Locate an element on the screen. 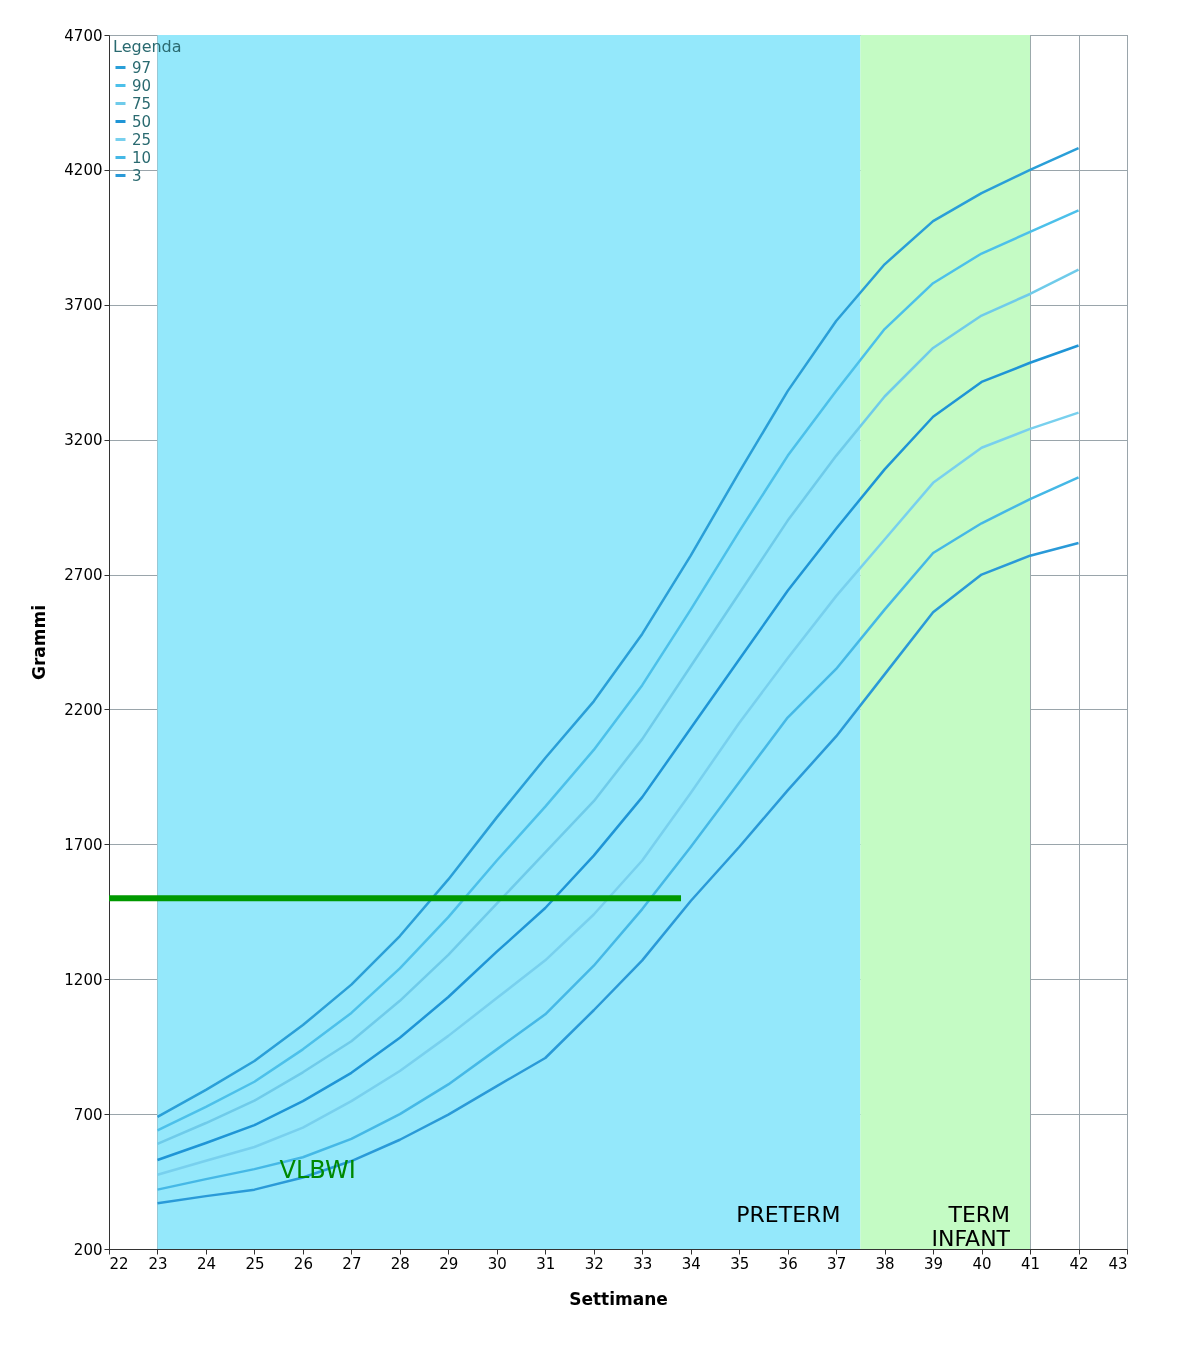  y-tick-label: 1700 is located at coordinates (83, 844).